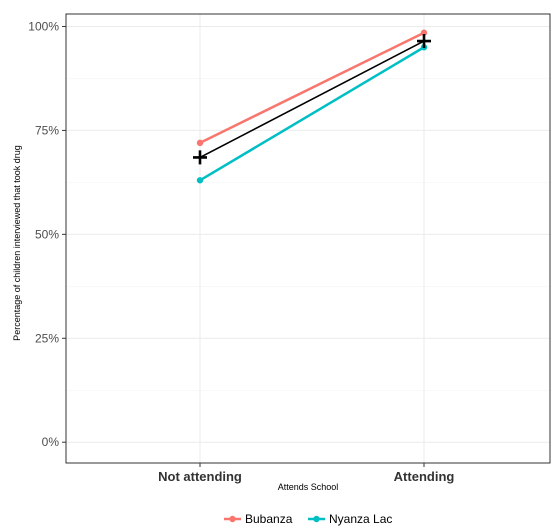 The width and height of the screenshot is (552, 529). Describe the element at coordinates (269, 519) in the screenshot. I see `legend-label-bubanza: Bubanza` at that location.